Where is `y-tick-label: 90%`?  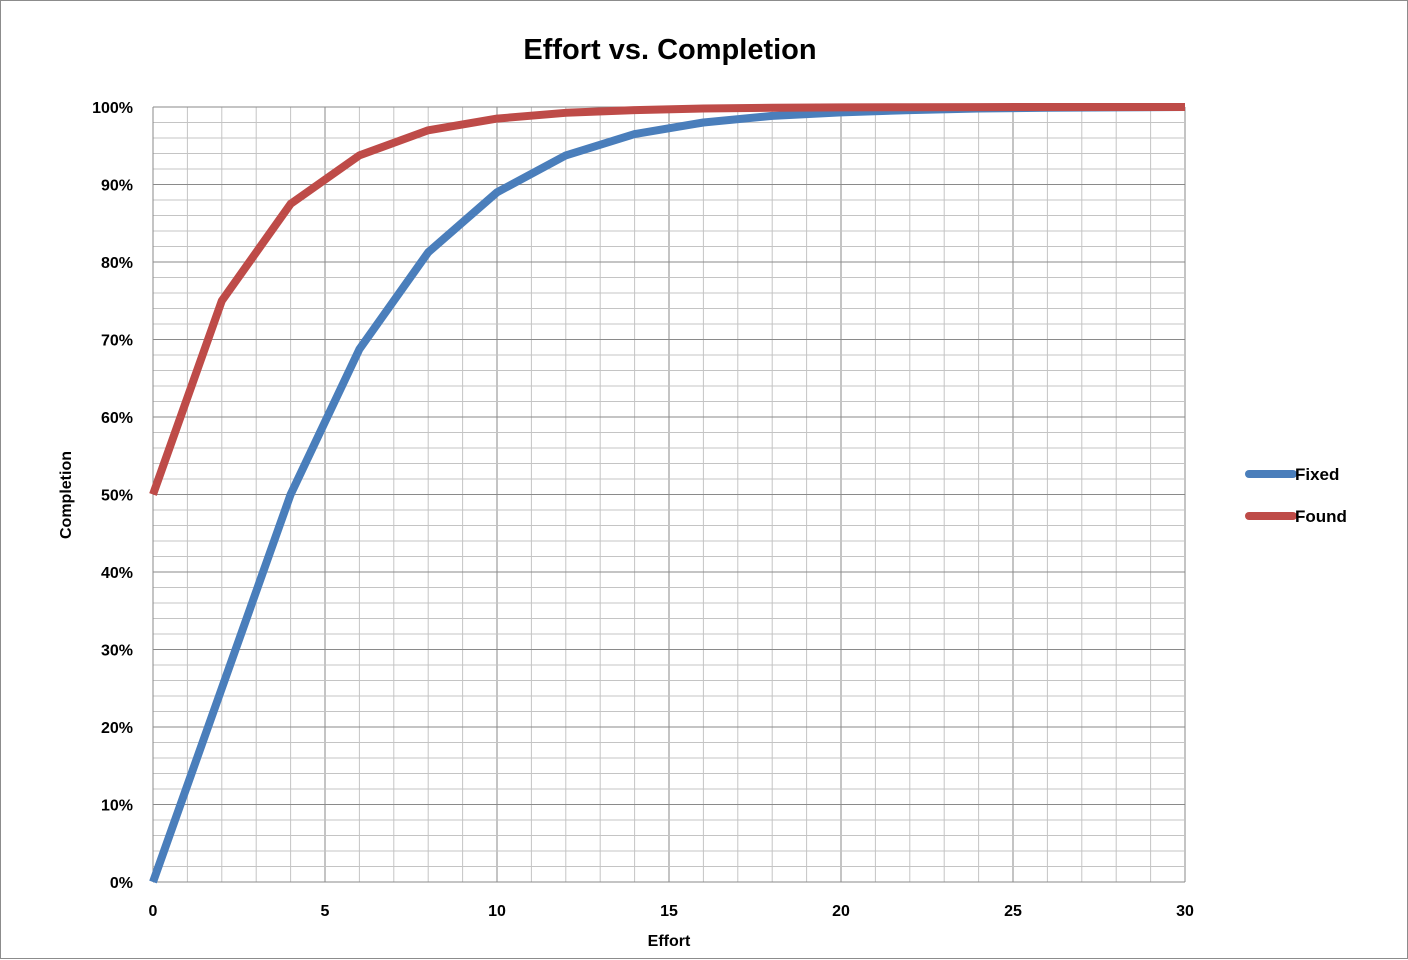
y-tick-label: 90% is located at coordinates (117, 186).